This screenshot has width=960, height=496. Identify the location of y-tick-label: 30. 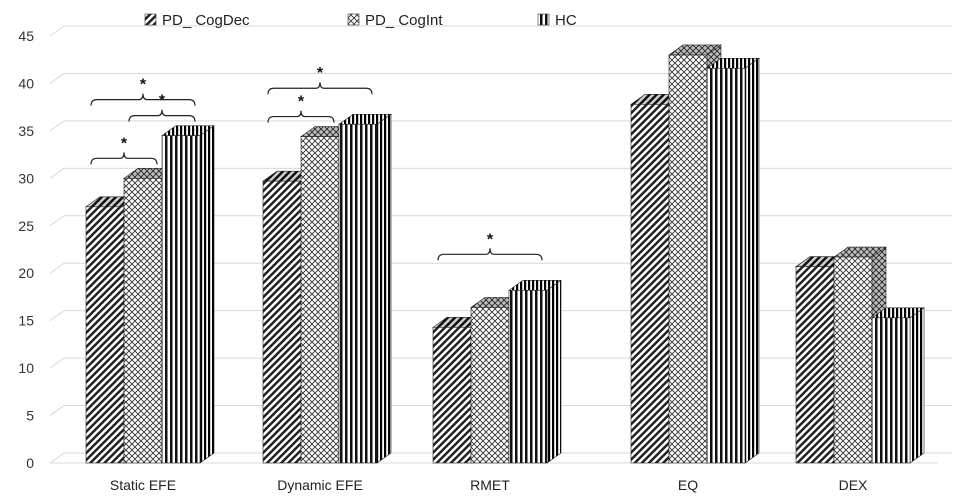
(26, 178).